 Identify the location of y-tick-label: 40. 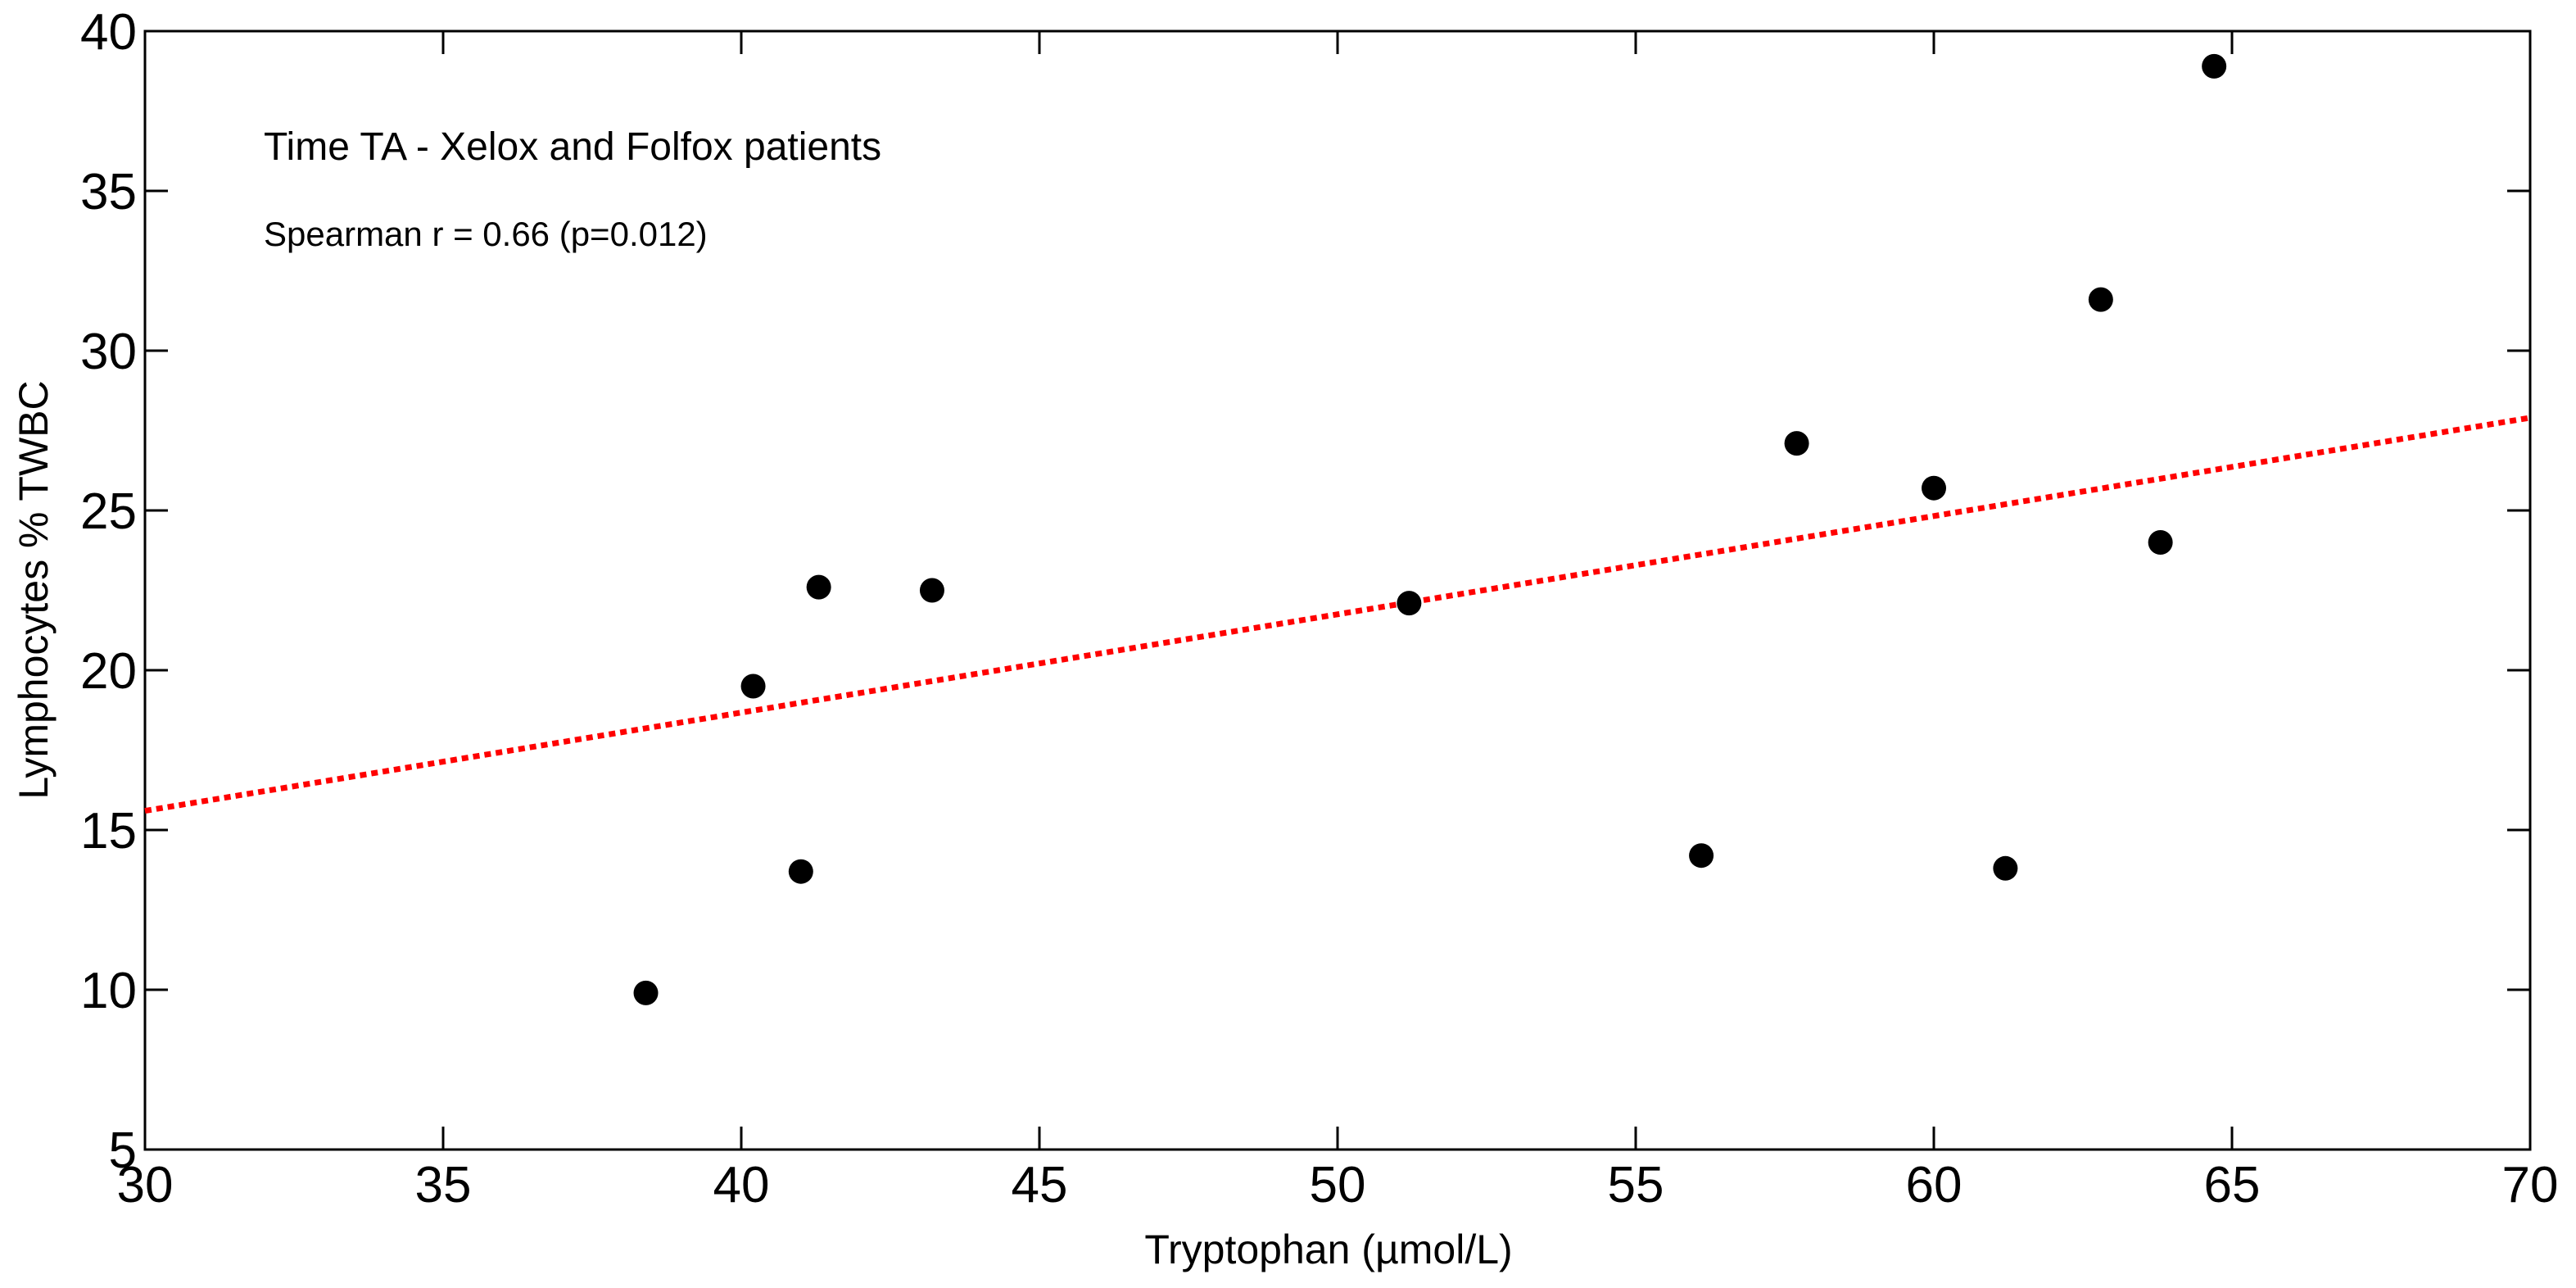
(108, 32).